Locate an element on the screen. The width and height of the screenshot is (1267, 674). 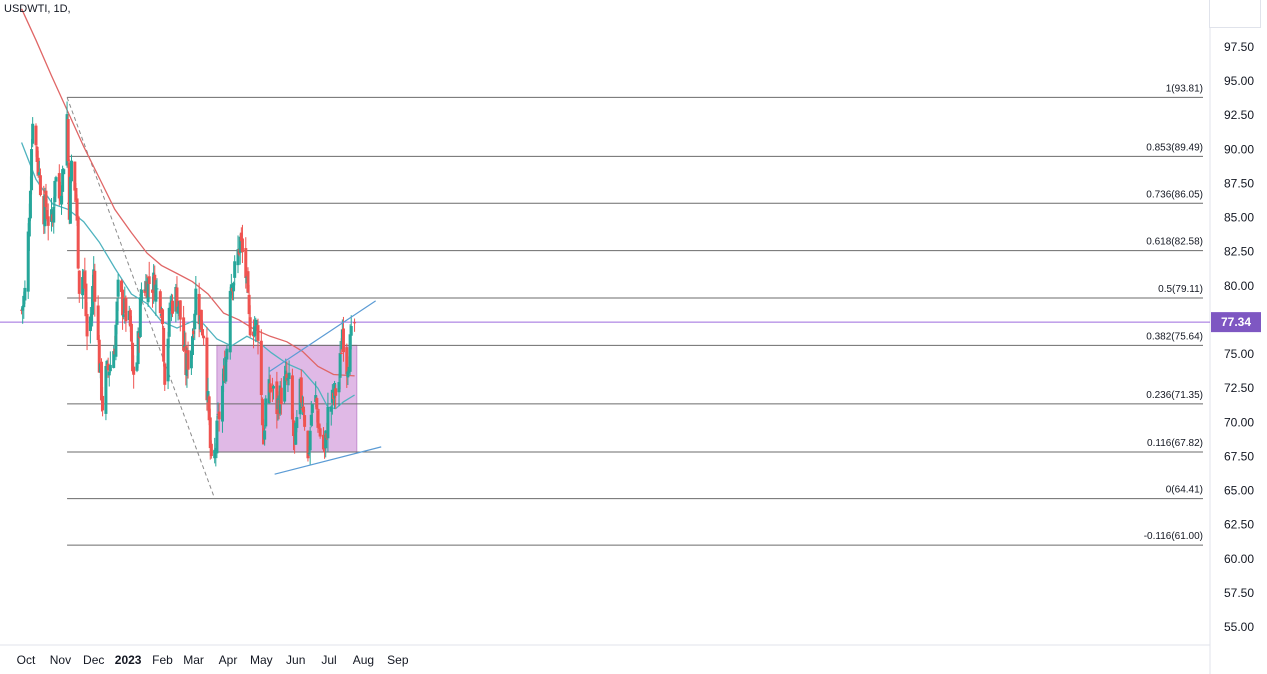
fib-level-label: 0.236(71.35) is located at coordinates (1174, 395).